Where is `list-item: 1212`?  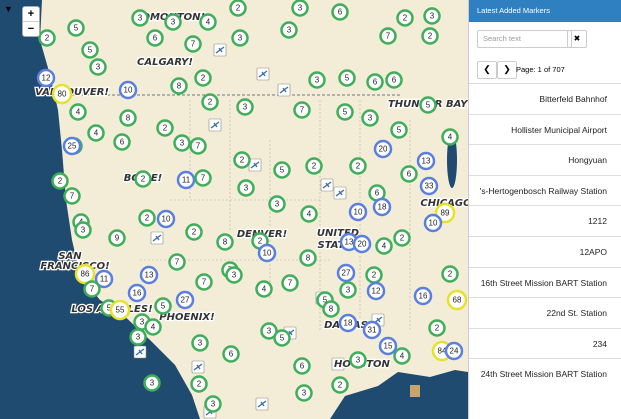 list-item: 1212 is located at coordinates (545, 220).